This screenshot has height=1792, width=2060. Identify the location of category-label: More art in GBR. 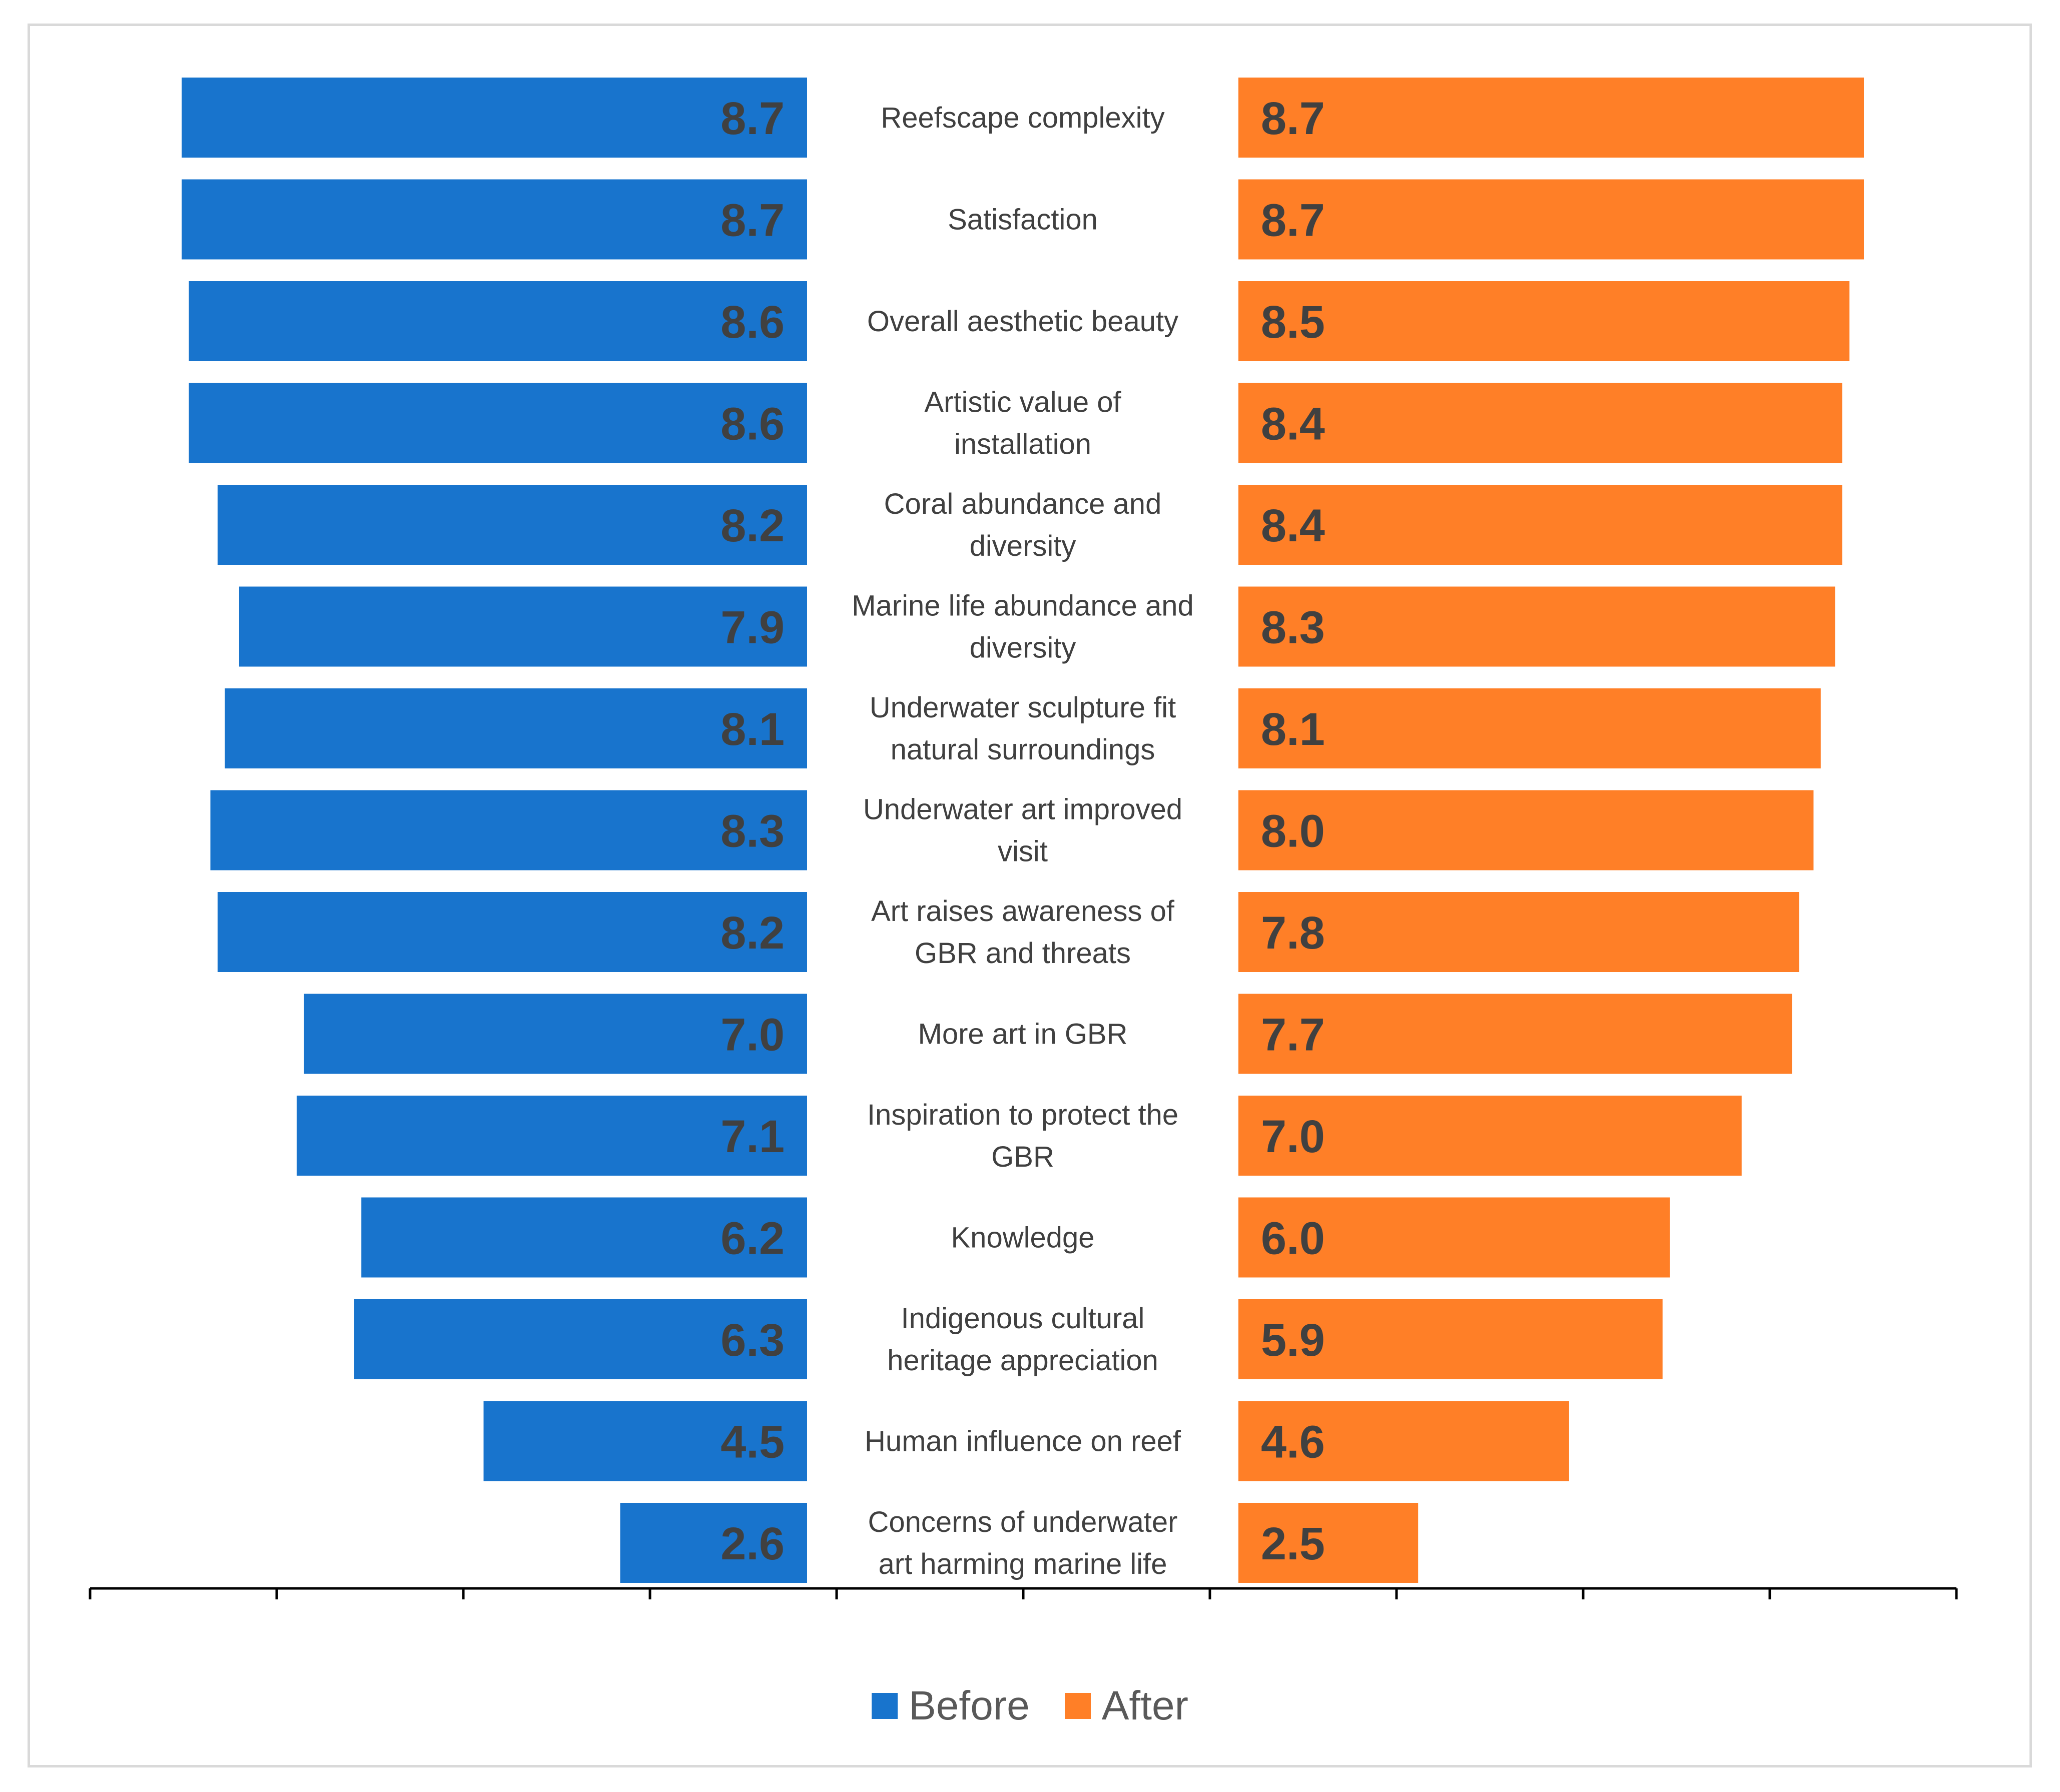
(1023, 1035).